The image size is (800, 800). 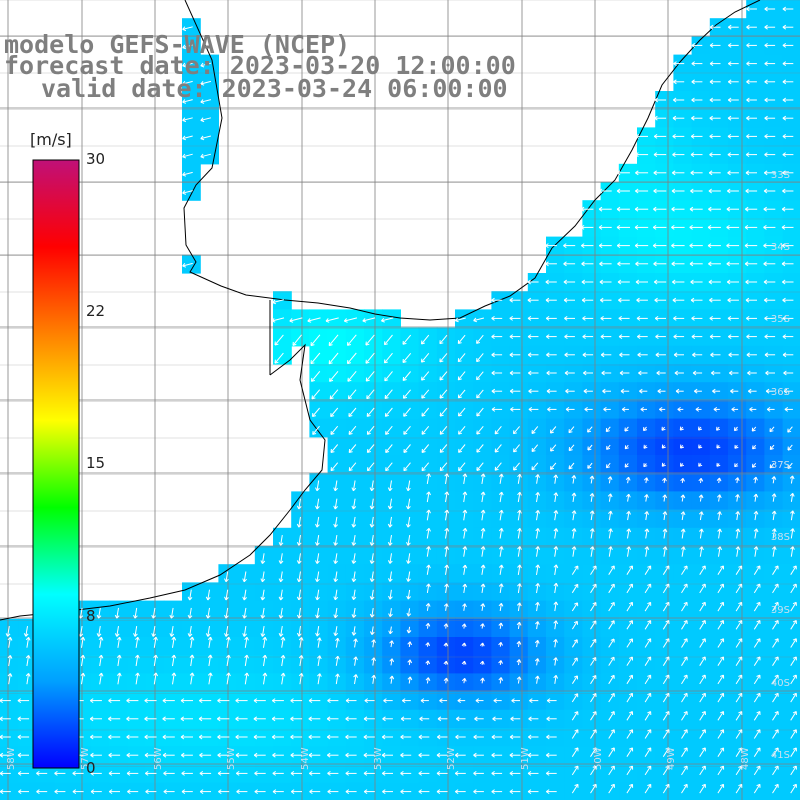 I want to click on colorbar, so click(x=56, y=464).